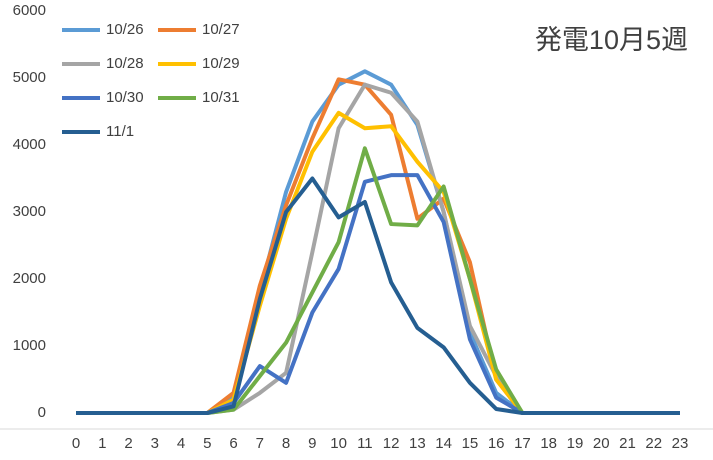 This screenshot has height=460, width=713. I want to click on y-tick-label: 5000, so click(29, 77).